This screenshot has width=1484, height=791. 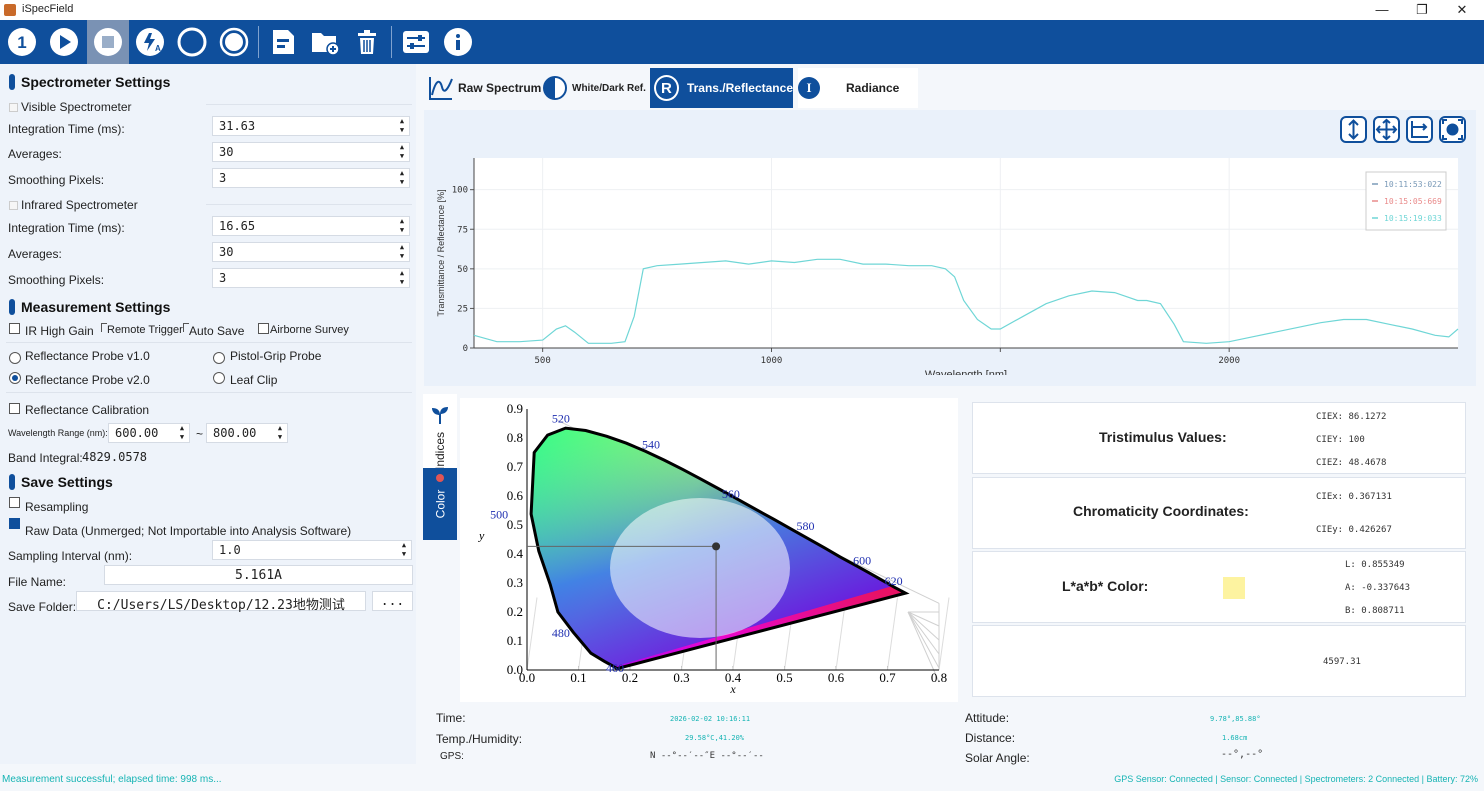 What do you see at coordinates (596, 88) in the screenshot?
I see `tab-white-dark-ref: White/Dark Ref.` at bounding box center [596, 88].